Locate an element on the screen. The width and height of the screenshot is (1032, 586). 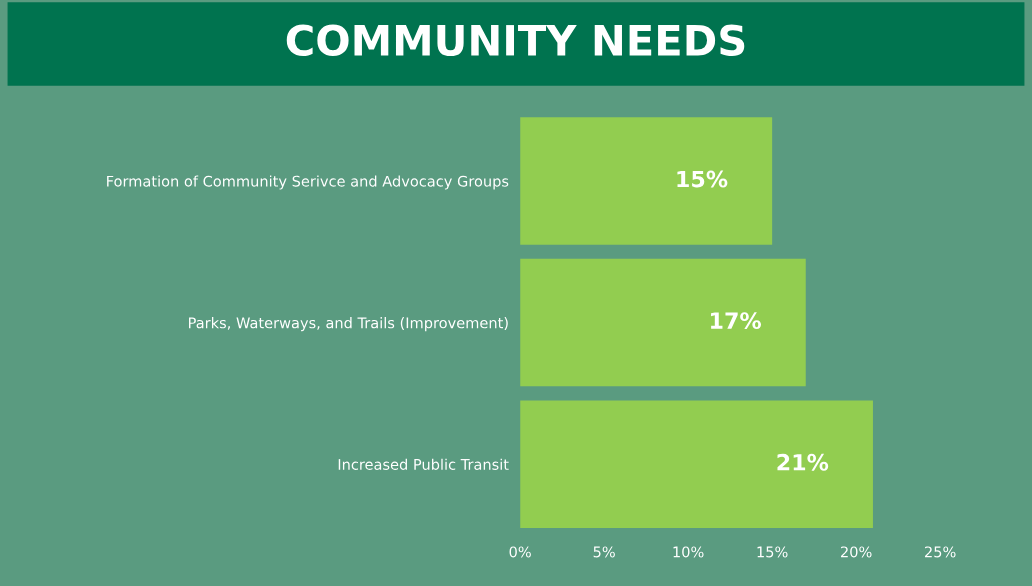
x-tick-label: 20% is located at coordinates (856, 552).